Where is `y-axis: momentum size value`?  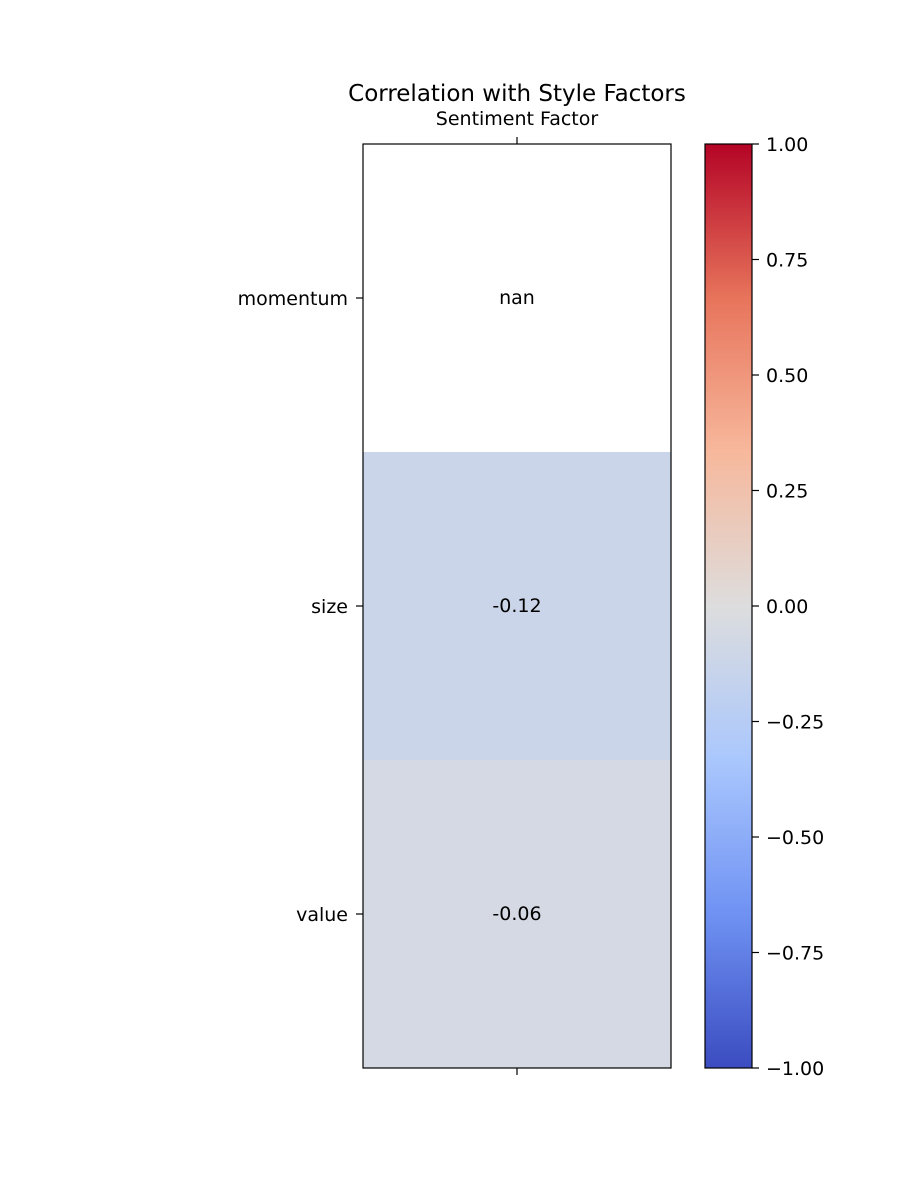 y-axis: momentum size value is located at coordinates (300, 607).